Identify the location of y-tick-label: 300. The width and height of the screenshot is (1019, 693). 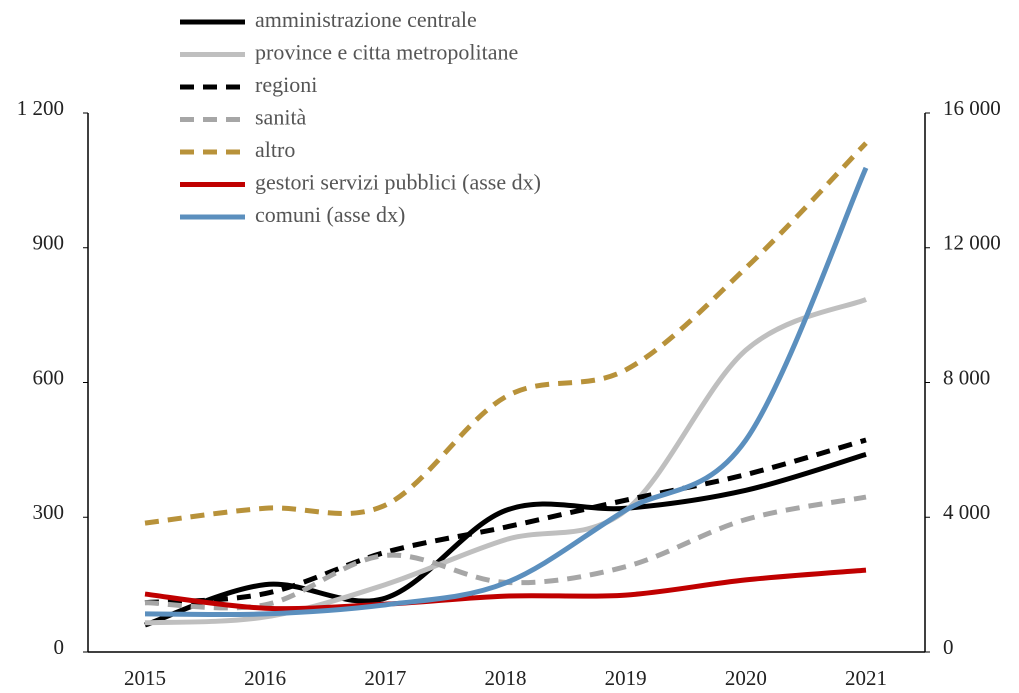
(49, 512).